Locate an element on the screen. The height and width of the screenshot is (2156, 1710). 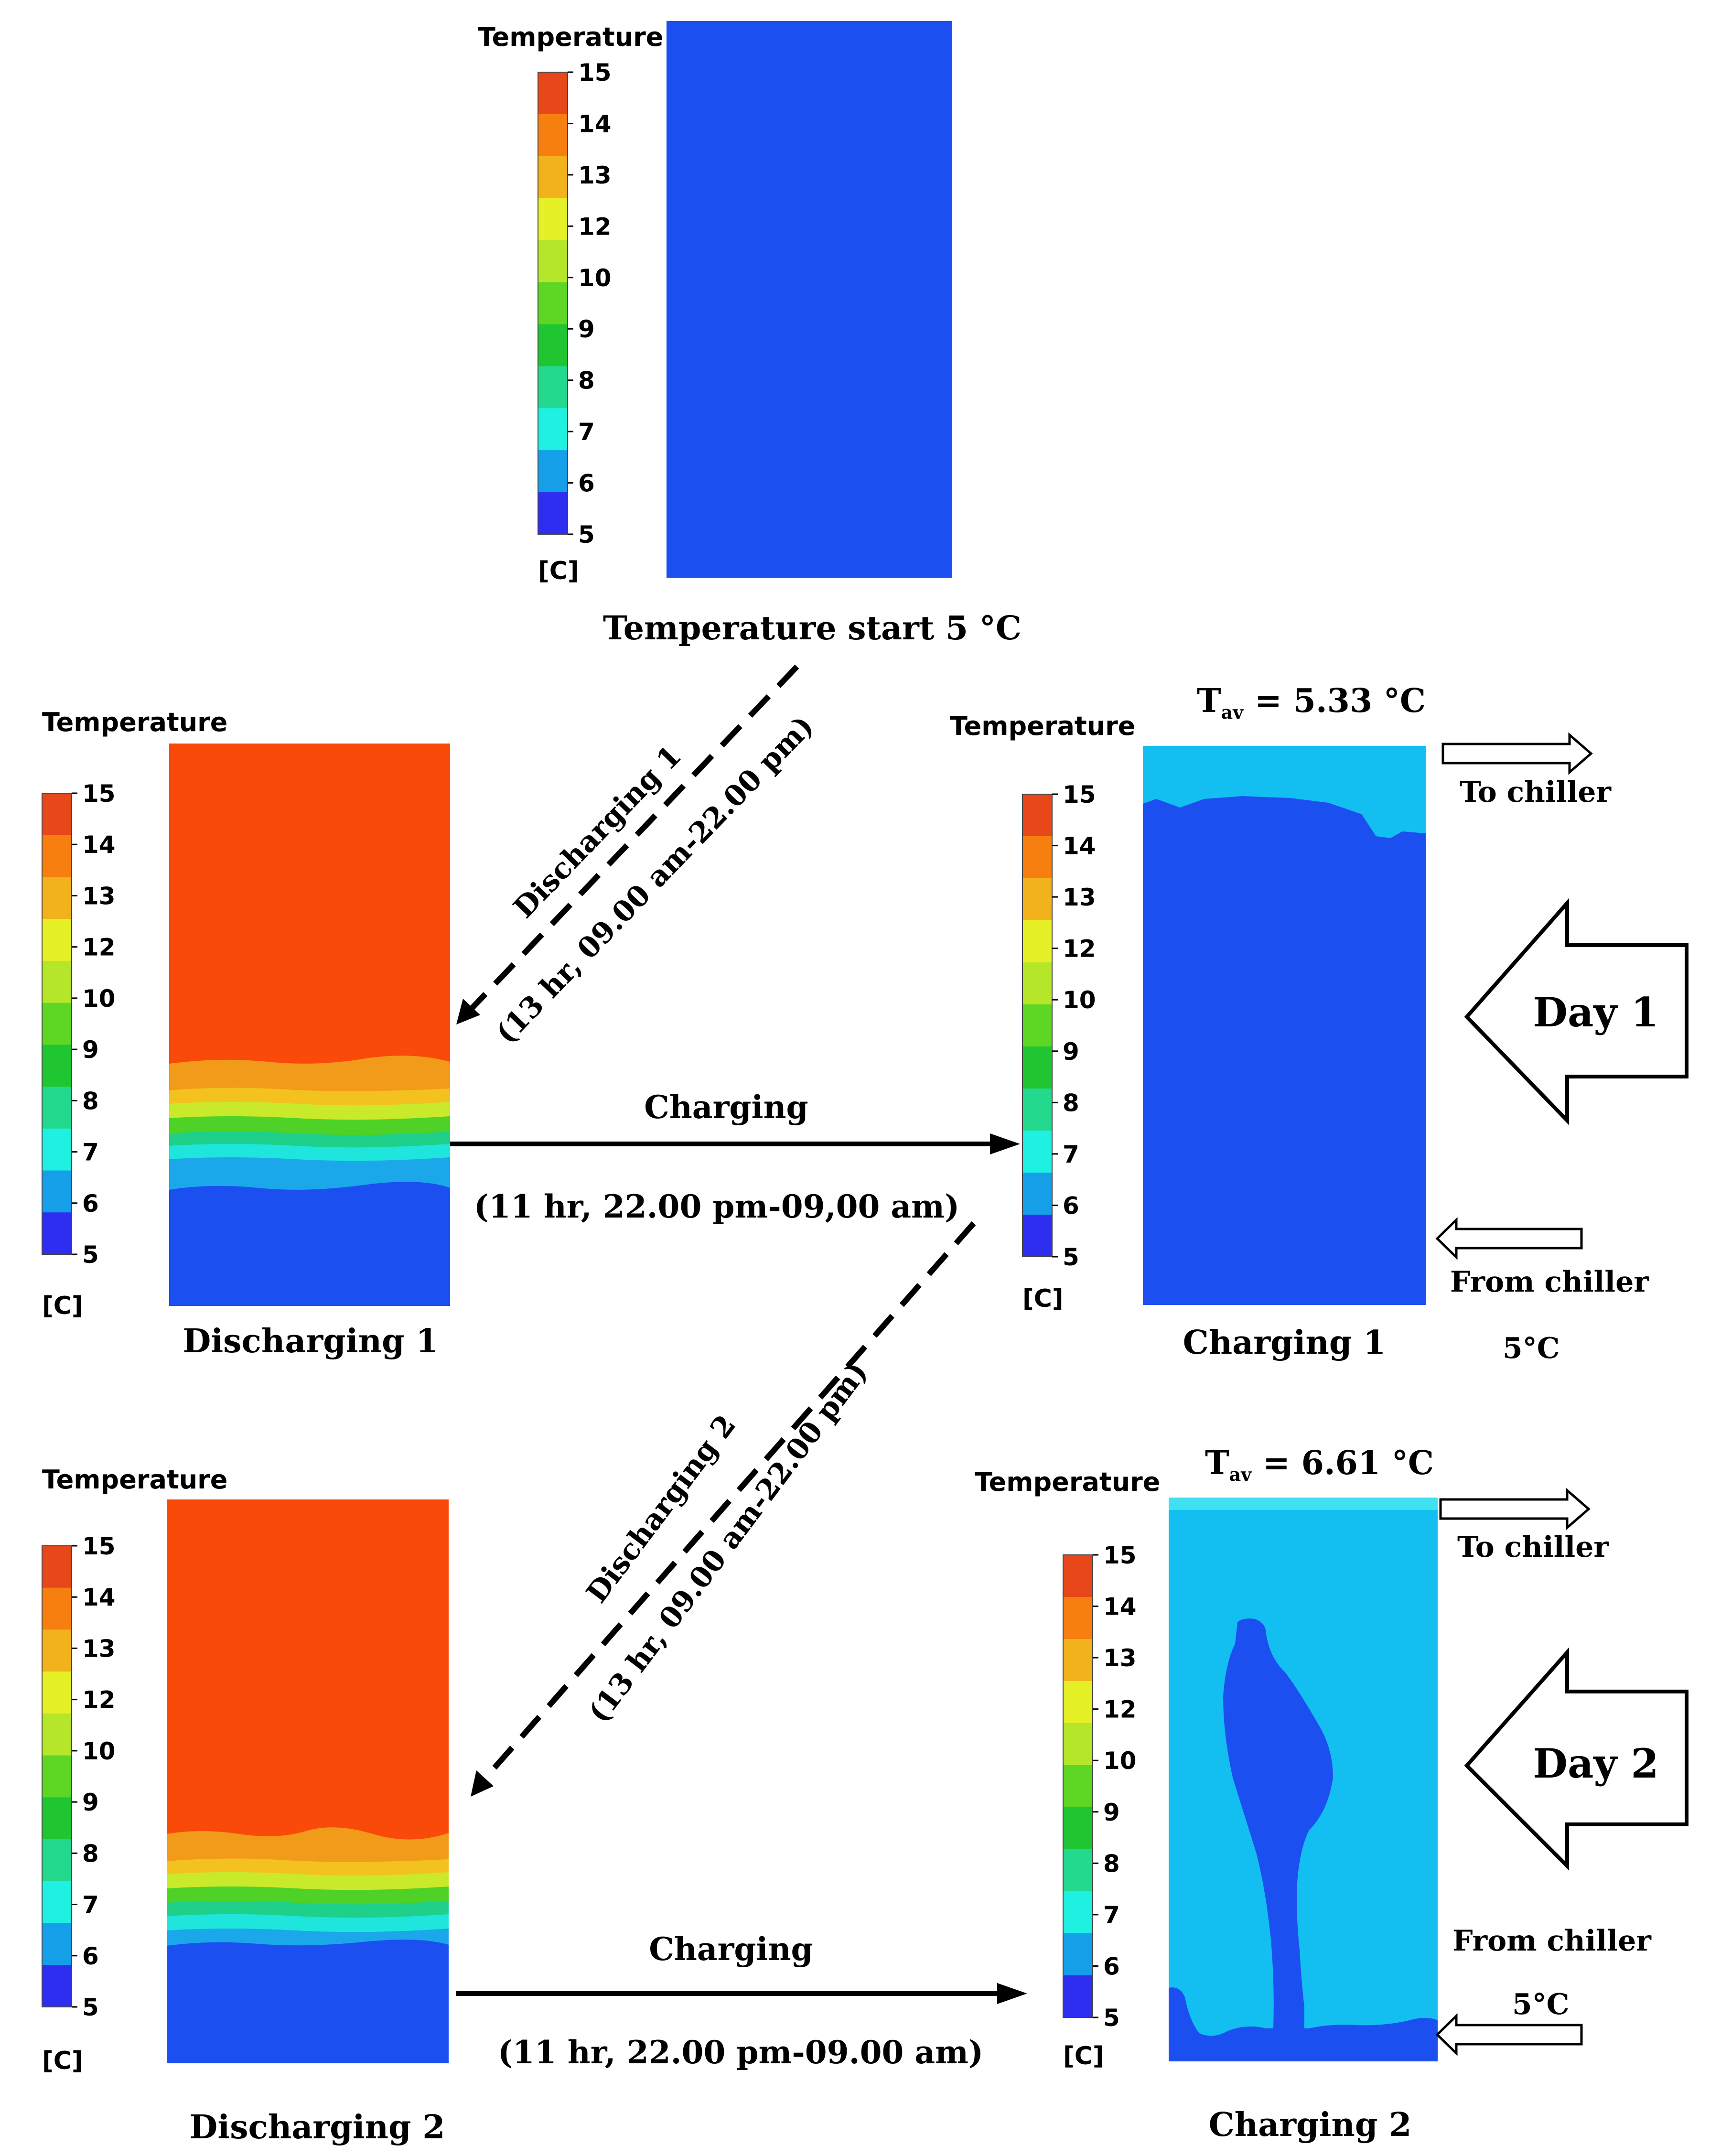
discharging1-cold-layer is located at coordinates (309, 1244).